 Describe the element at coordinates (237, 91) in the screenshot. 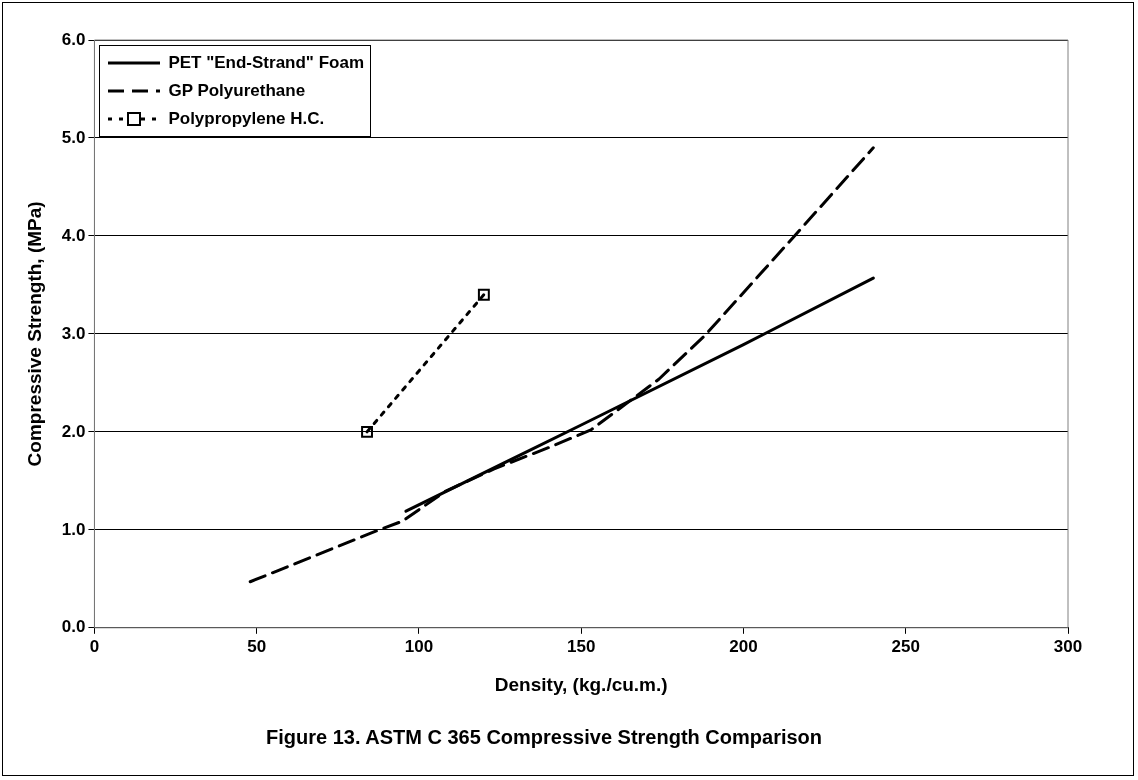

I see `legend-label: GP Polyurethane` at that location.